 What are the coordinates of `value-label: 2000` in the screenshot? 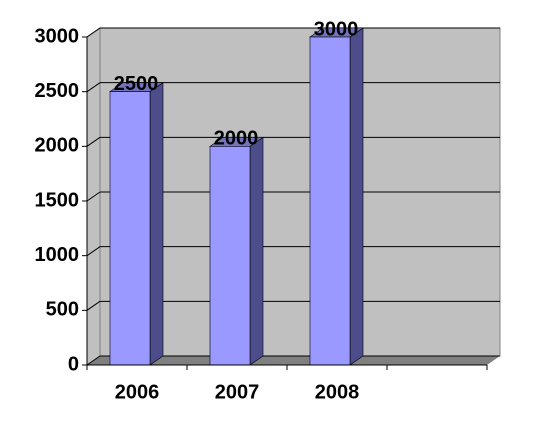 It's located at (236, 139).